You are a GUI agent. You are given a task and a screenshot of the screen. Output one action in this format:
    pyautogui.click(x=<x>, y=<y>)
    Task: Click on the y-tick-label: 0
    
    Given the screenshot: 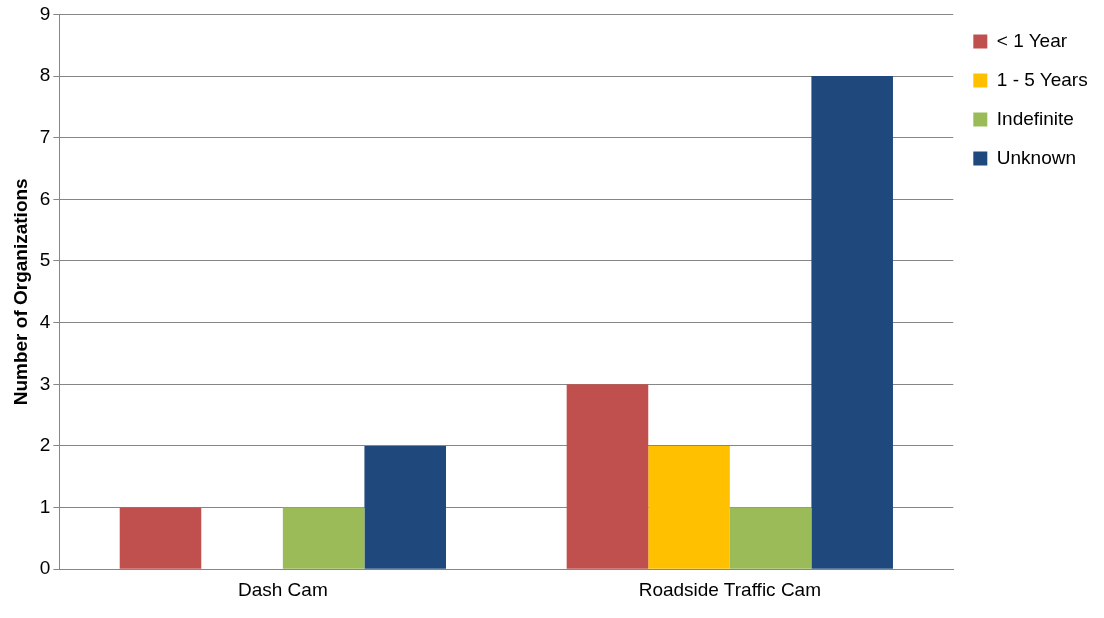 What is the action you would take?
    pyautogui.click(x=45, y=568)
    